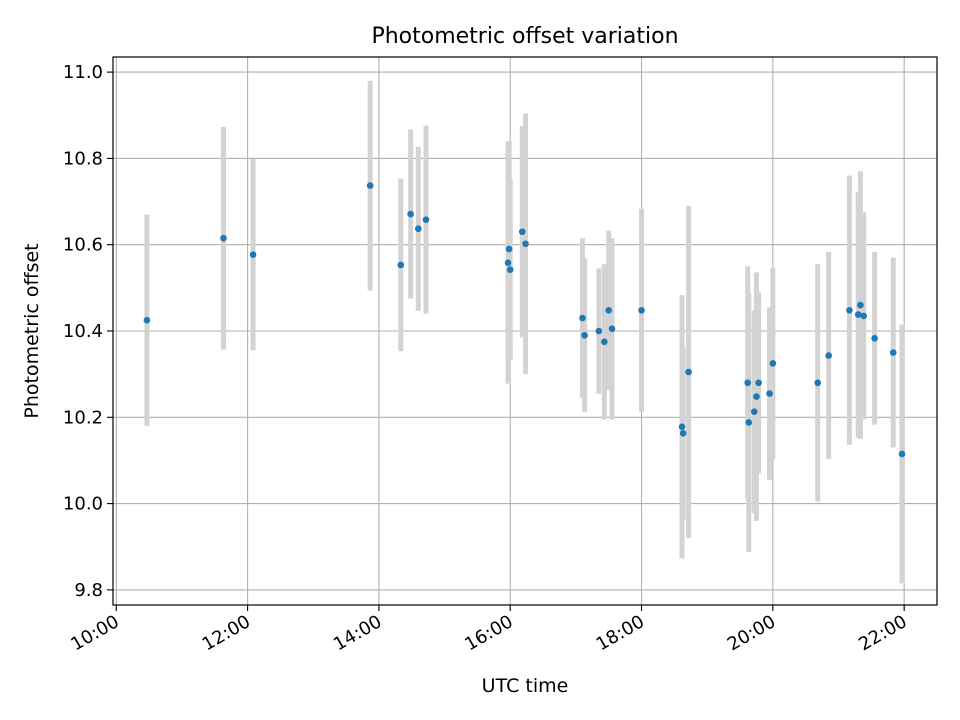  What do you see at coordinates (524, 36) in the screenshot?
I see `chart-title: Photometric offset variation` at bounding box center [524, 36].